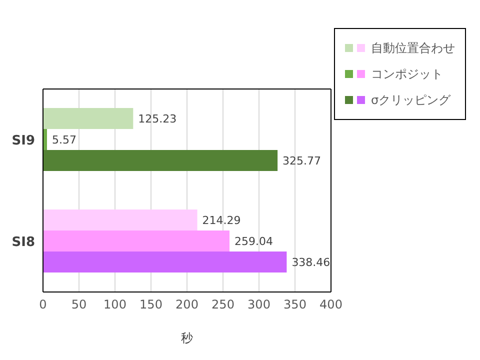 This screenshot has height=360, width=480. Describe the element at coordinates (187, 338) in the screenshot. I see `x-axis-title: 秒` at that location.